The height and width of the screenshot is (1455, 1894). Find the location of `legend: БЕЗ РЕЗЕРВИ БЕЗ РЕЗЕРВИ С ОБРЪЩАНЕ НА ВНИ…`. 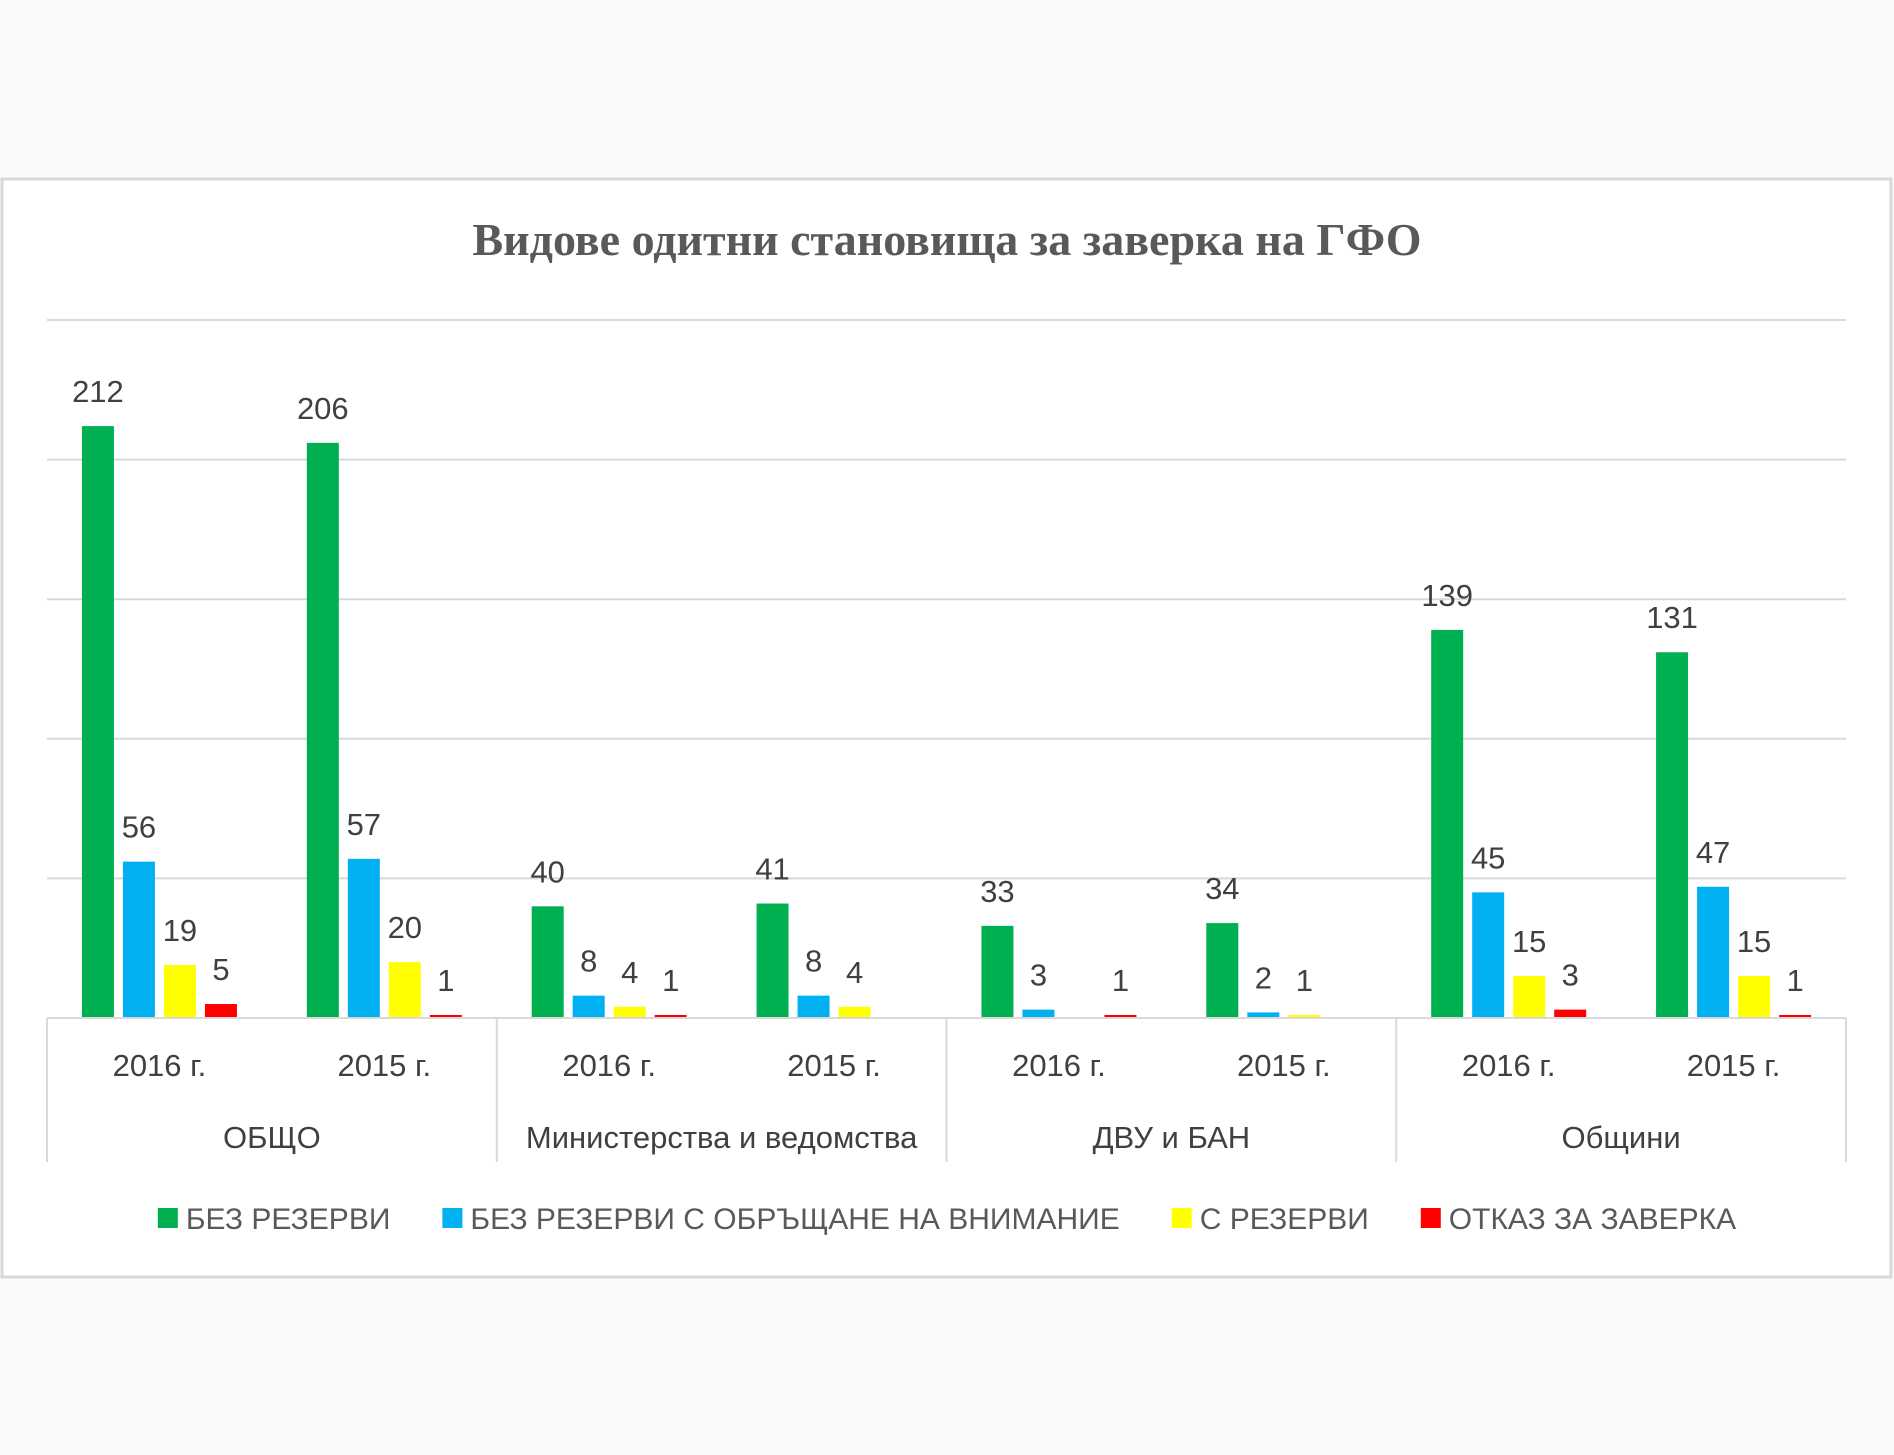

legend: БЕЗ РЕЗЕРВИ БЕЗ РЕЗЕРВИ С ОБРЪЩАНЕ НА ВНИ… is located at coordinates (946, 1219).